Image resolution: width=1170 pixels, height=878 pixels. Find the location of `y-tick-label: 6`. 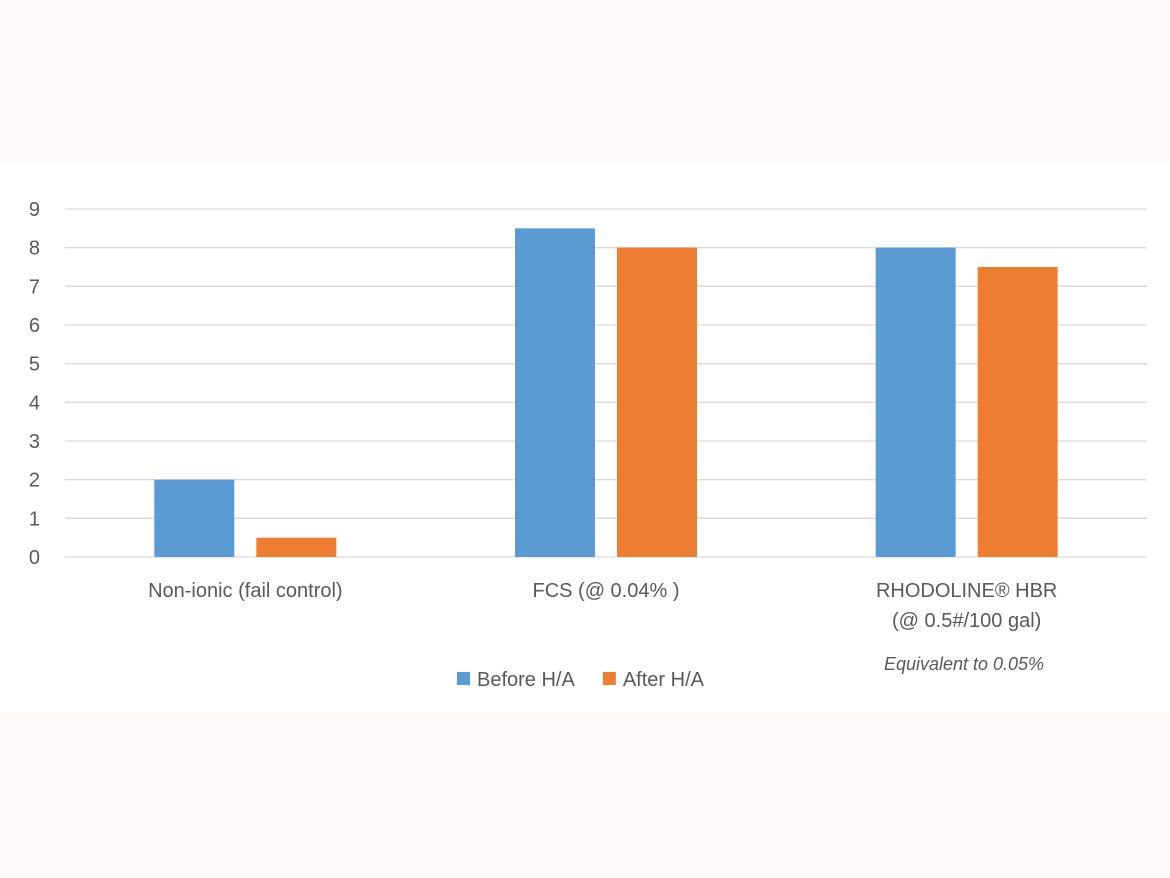

y-tick-label: 6 is located at coordinates (34, 326).